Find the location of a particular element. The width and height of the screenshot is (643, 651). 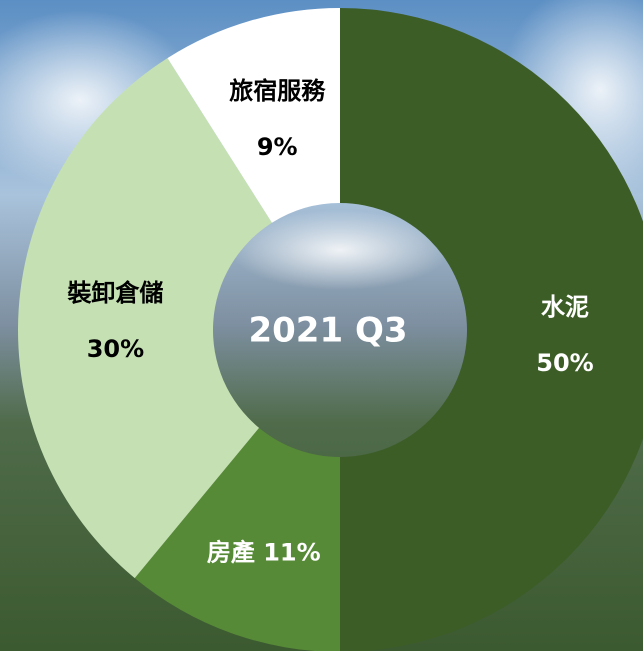

chart-title: 2021 Q3 is located at coordinates (327, 331).